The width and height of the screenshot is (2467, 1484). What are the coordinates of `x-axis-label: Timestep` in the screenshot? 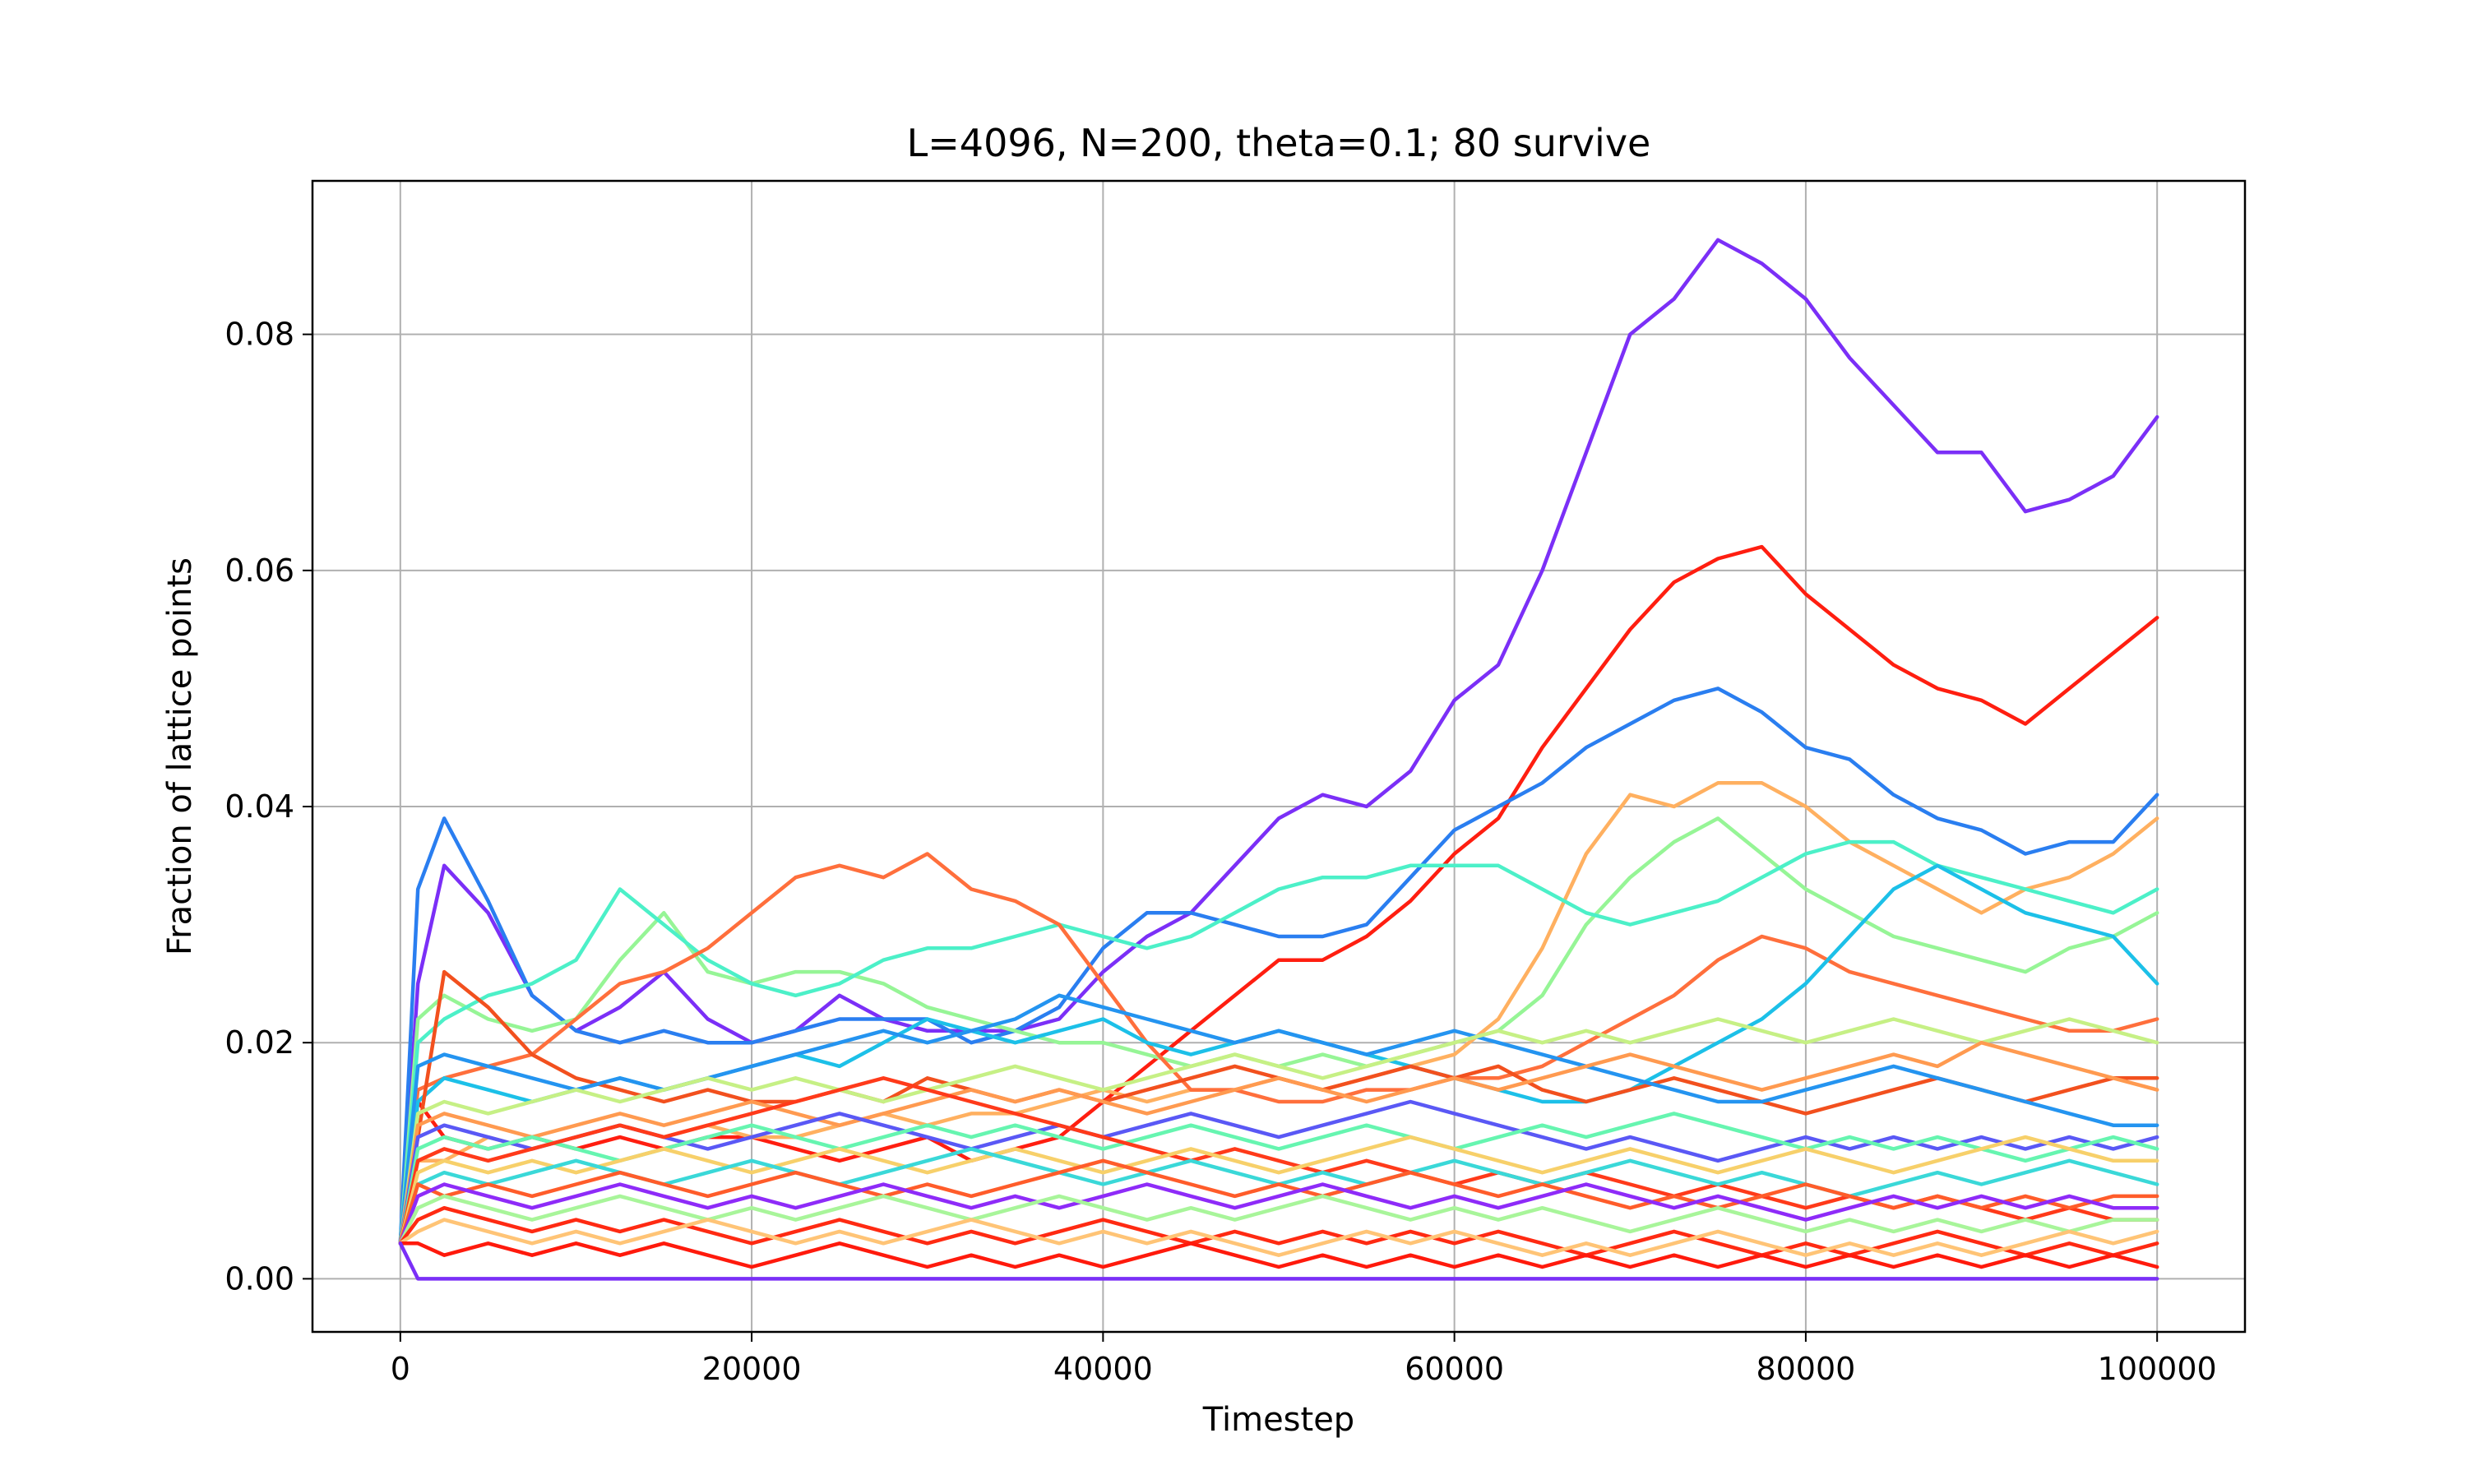 It's located at (1278, 1420).